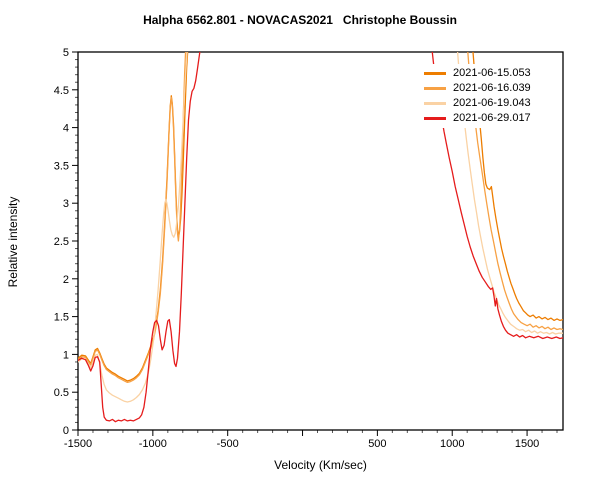 This screenshot has width=600, height=500. Describe the element at coordinates (66, 204) in the screenshot. I see `y-tick-label: 3` at that location.